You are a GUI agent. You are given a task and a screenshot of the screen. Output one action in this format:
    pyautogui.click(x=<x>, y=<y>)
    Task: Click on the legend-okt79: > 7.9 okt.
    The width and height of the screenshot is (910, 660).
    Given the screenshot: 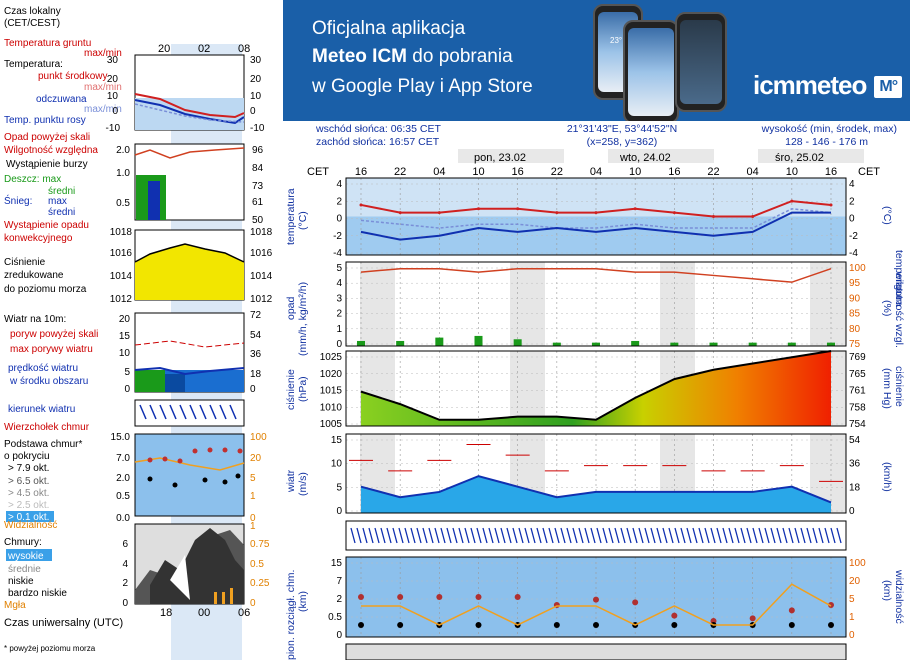 What is the action you would take?
    pyautogui.click(x=28, y=468)
    